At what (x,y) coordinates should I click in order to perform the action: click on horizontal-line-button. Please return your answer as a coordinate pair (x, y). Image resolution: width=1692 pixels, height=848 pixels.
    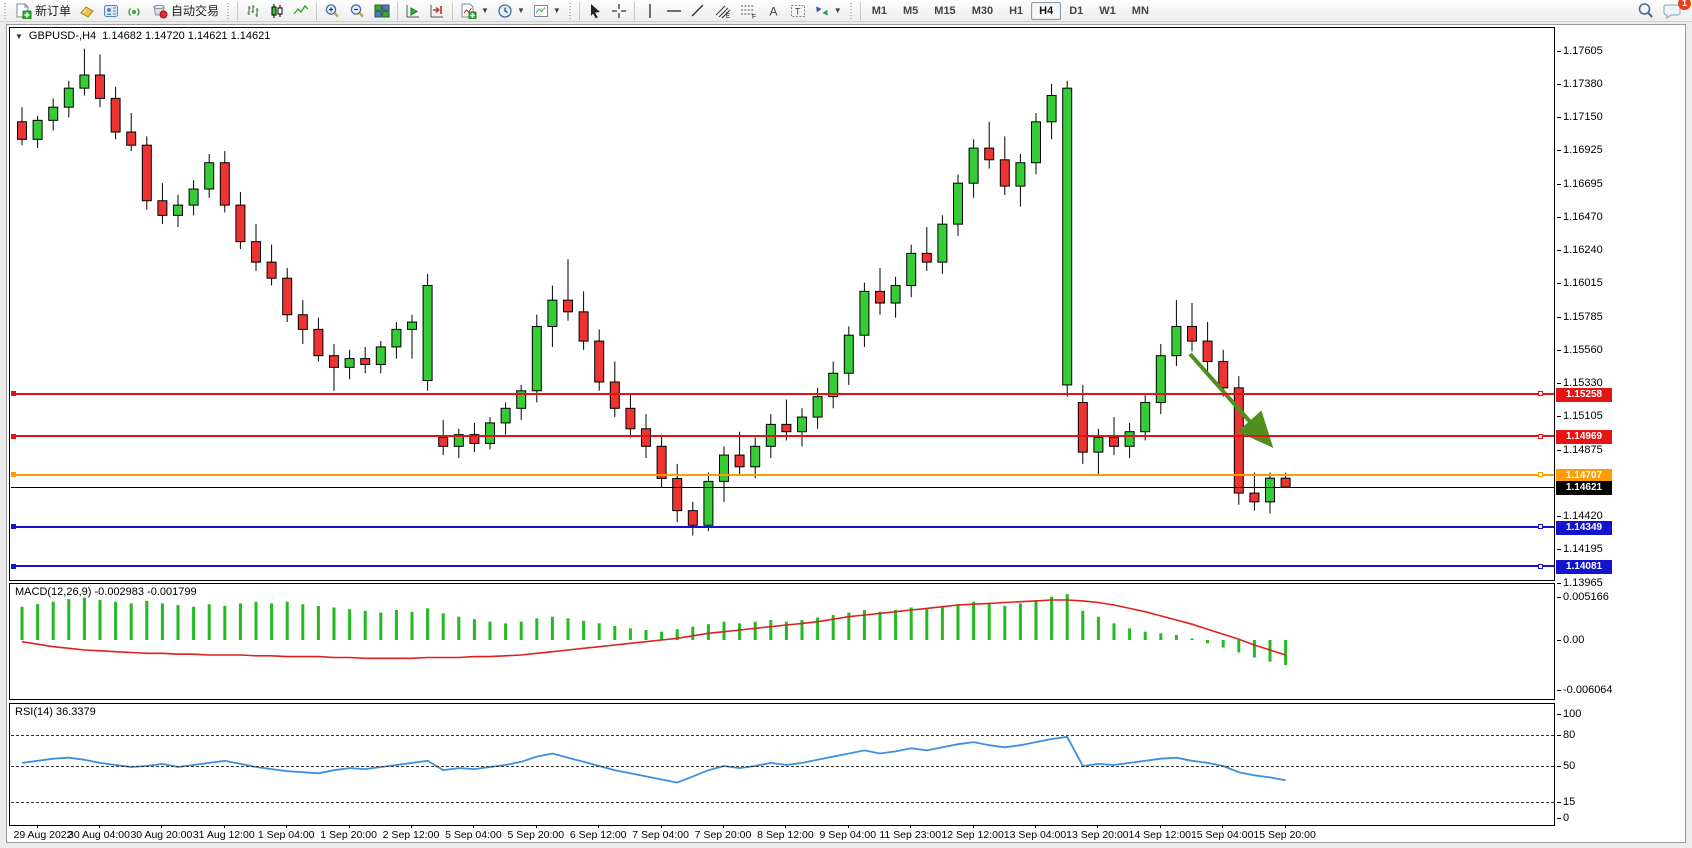
    Looking at the image, I should click on (674, 11).